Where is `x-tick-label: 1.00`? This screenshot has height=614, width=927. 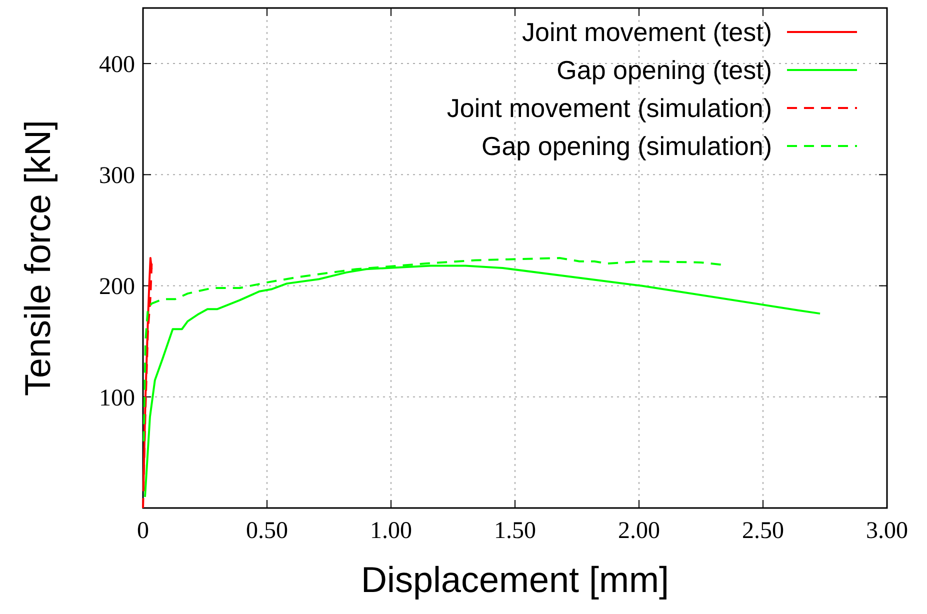
x-tick-label: 1.00 is located at coordinates (391, 531).